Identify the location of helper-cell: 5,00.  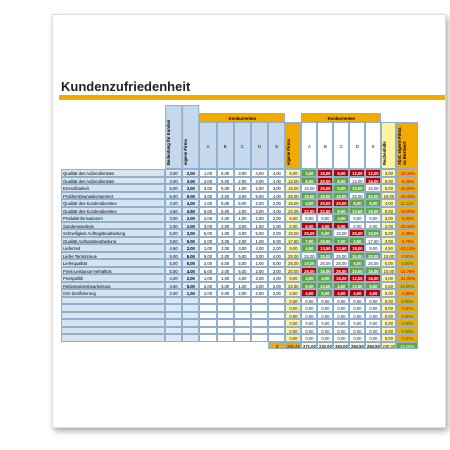
(389, 233).